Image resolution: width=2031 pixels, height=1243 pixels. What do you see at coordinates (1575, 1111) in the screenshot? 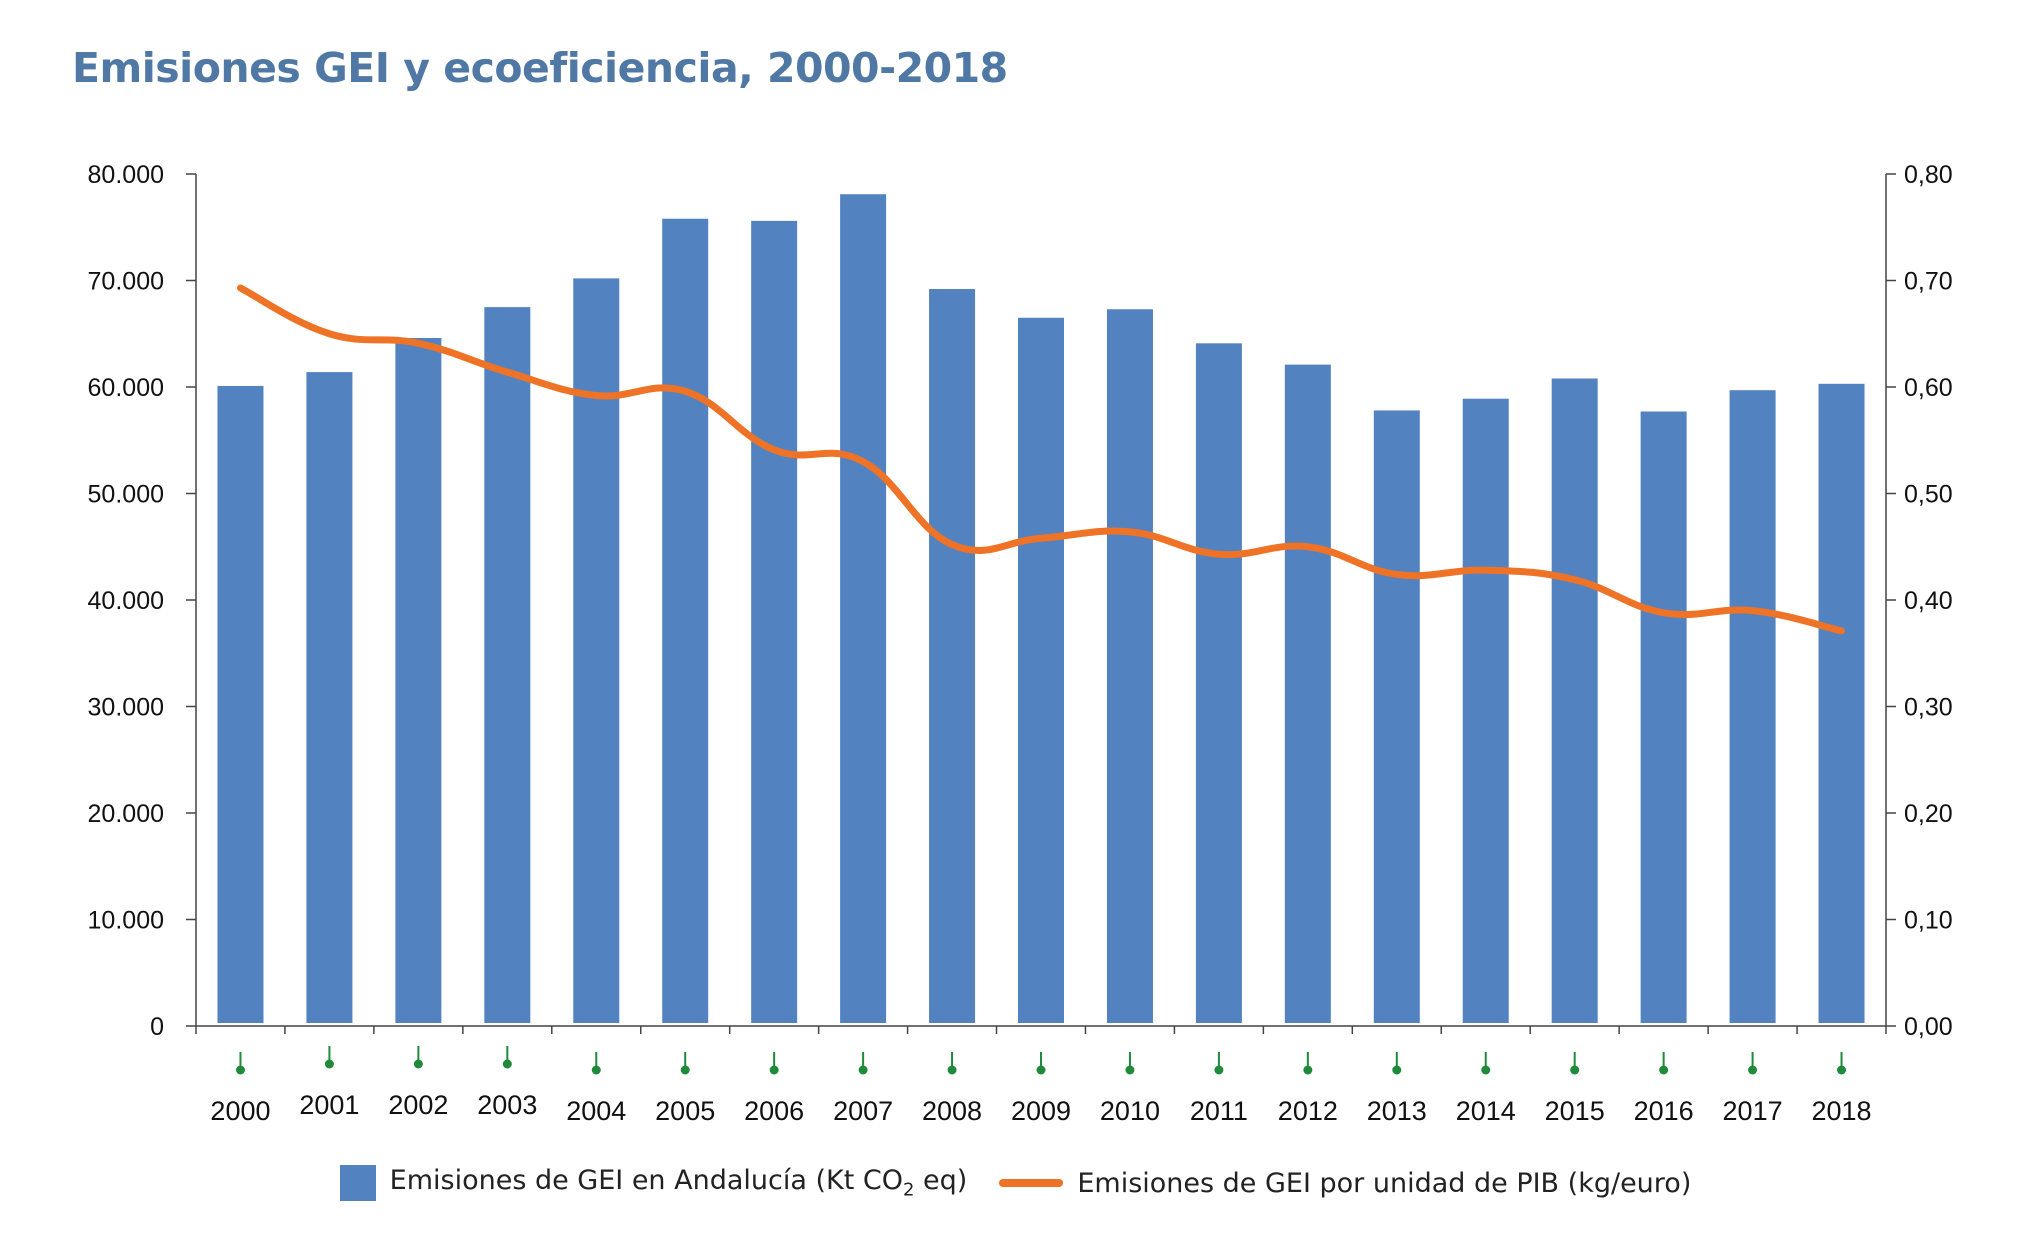
I see `x-tick-label: 2015` at bounding box center [1575, 1111].